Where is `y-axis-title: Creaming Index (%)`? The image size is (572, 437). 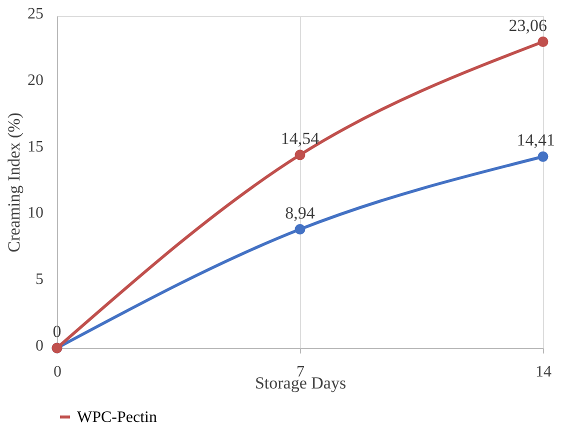 y-axis-title: Creaming Index (%) is located at coordinates (14, 182).